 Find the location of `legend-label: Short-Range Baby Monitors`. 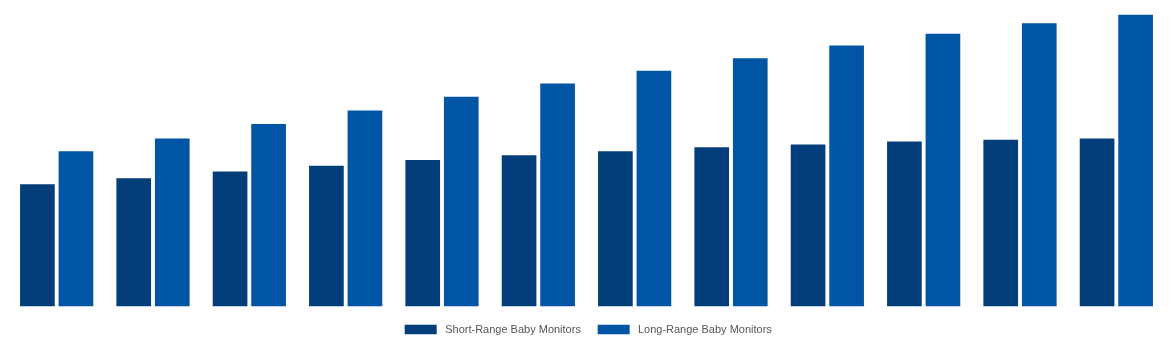

legend-label: Short-Range Baby Monitors is located at coordinates (513, 328).